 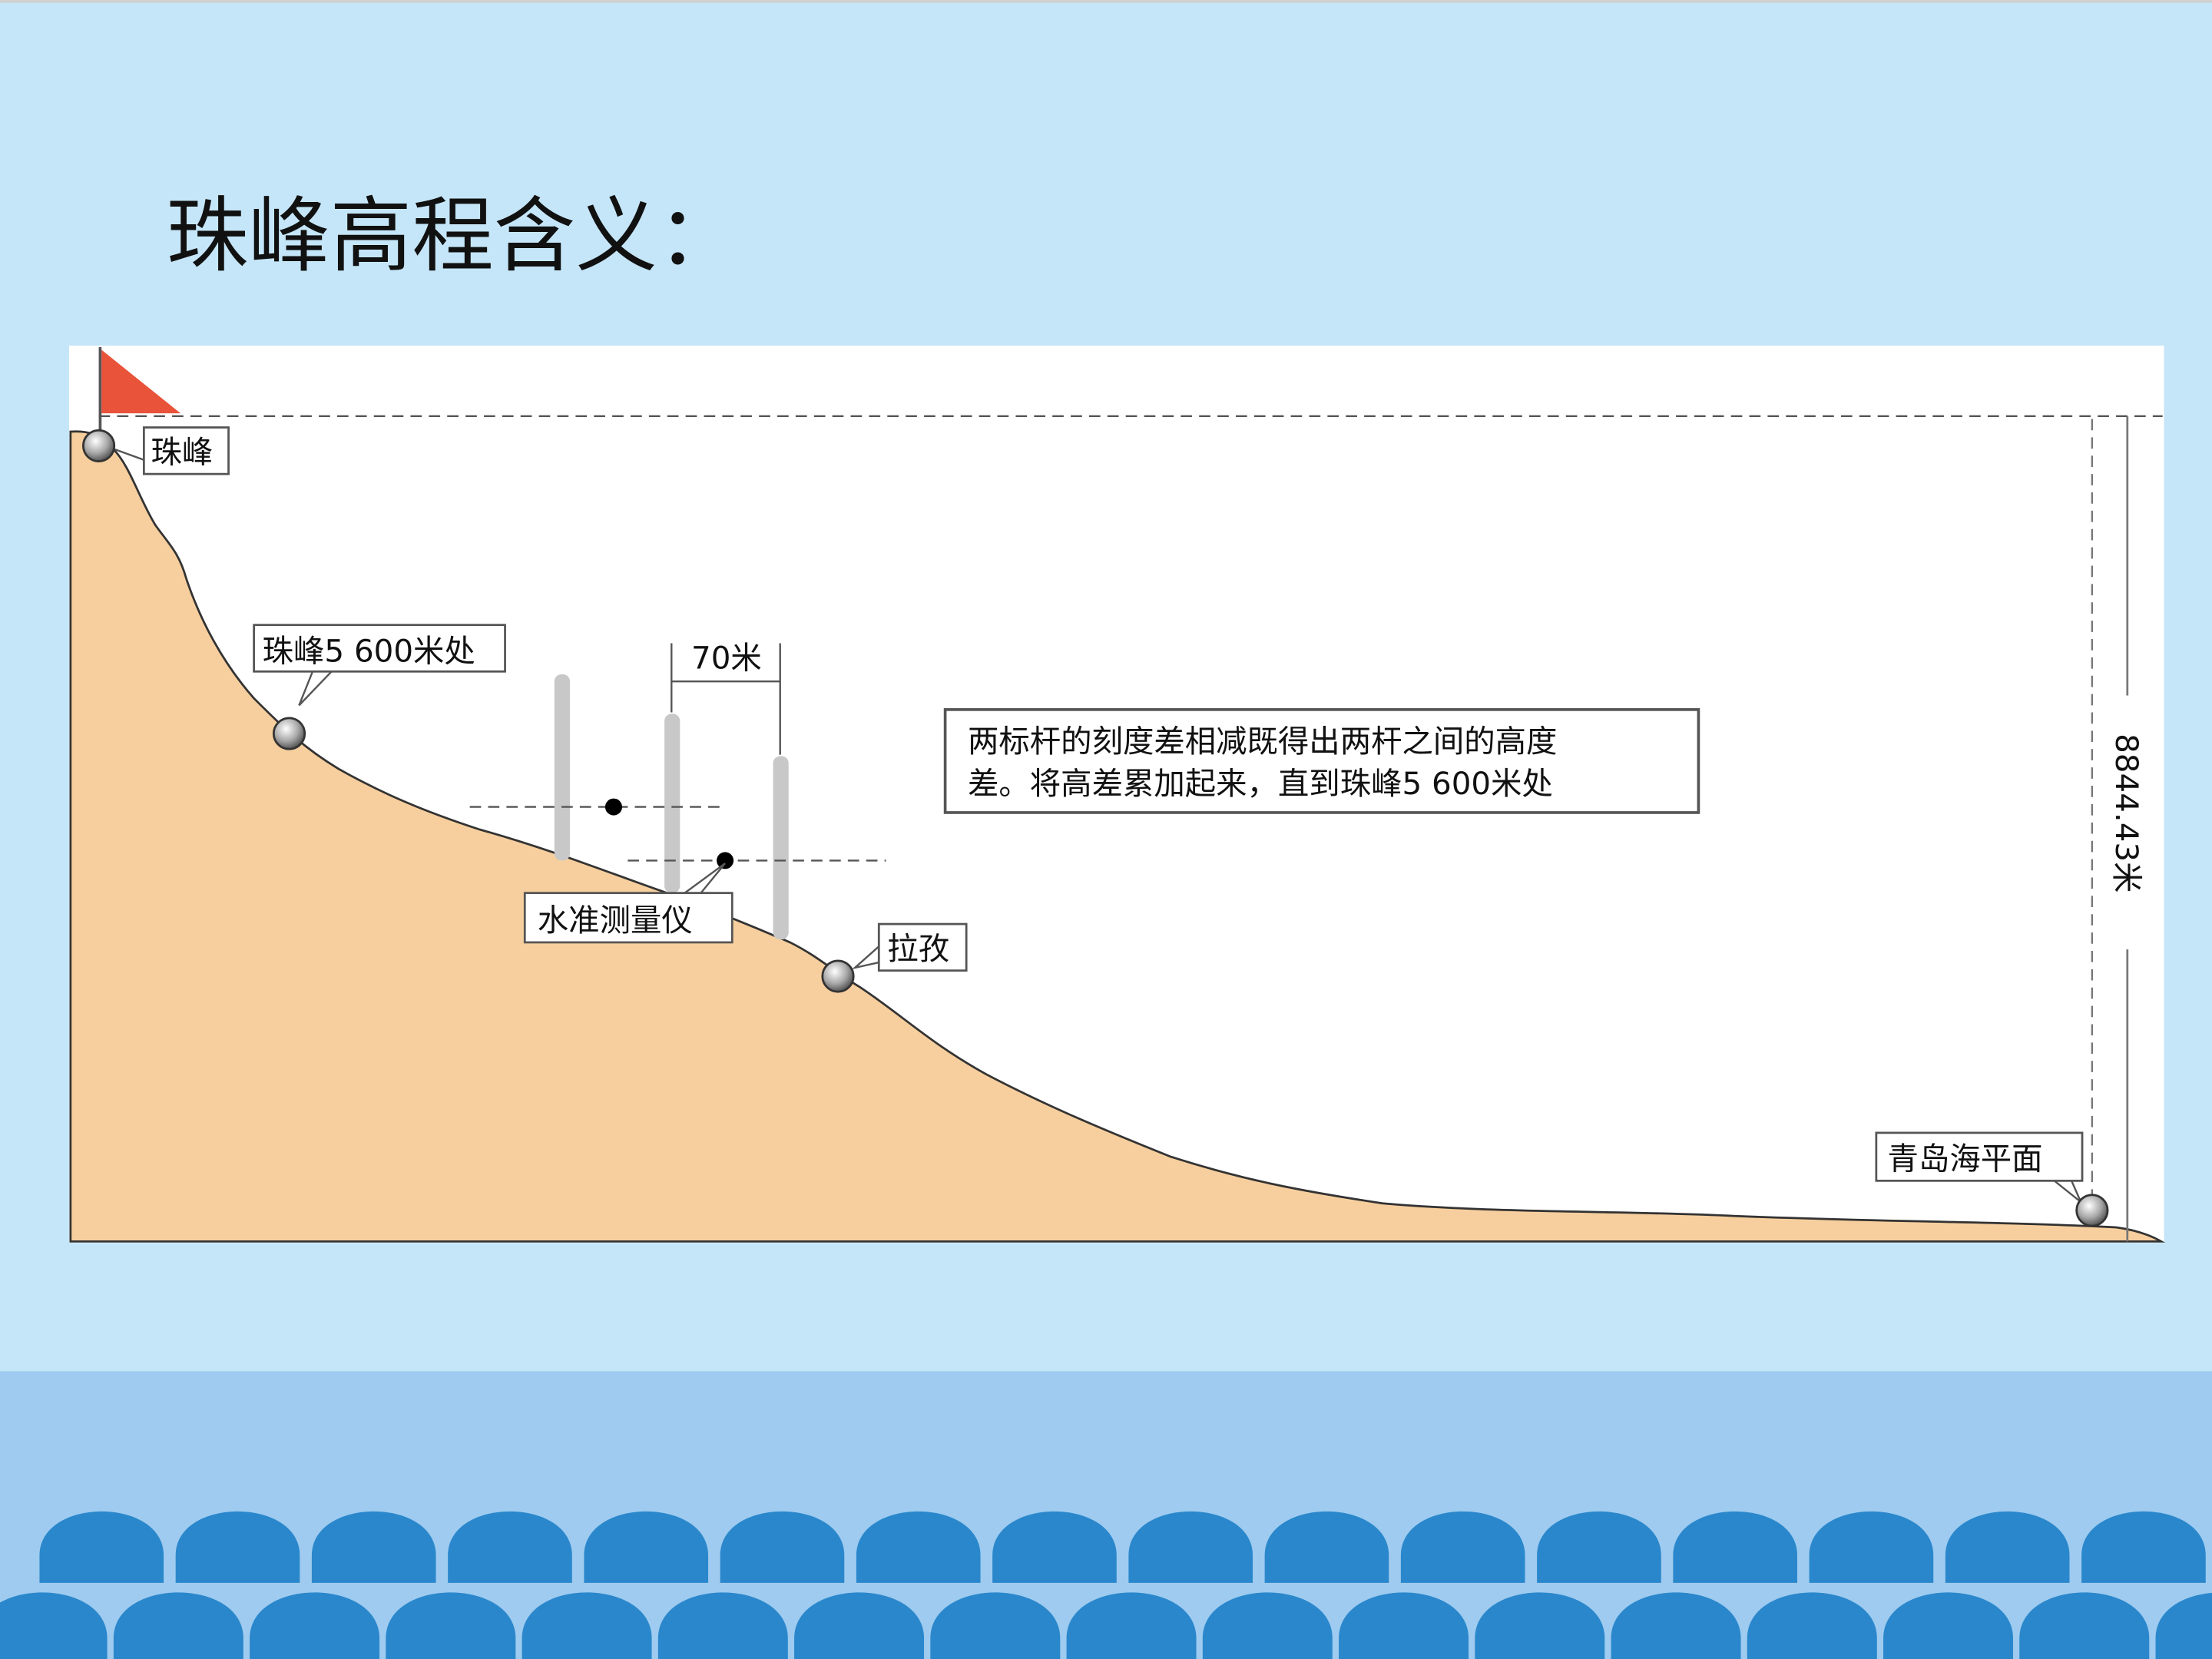 What do you see at coordinates (866, 957) in the screenshot?
I see `lhasa-callout-pointer` at bounding box center [866, 957].